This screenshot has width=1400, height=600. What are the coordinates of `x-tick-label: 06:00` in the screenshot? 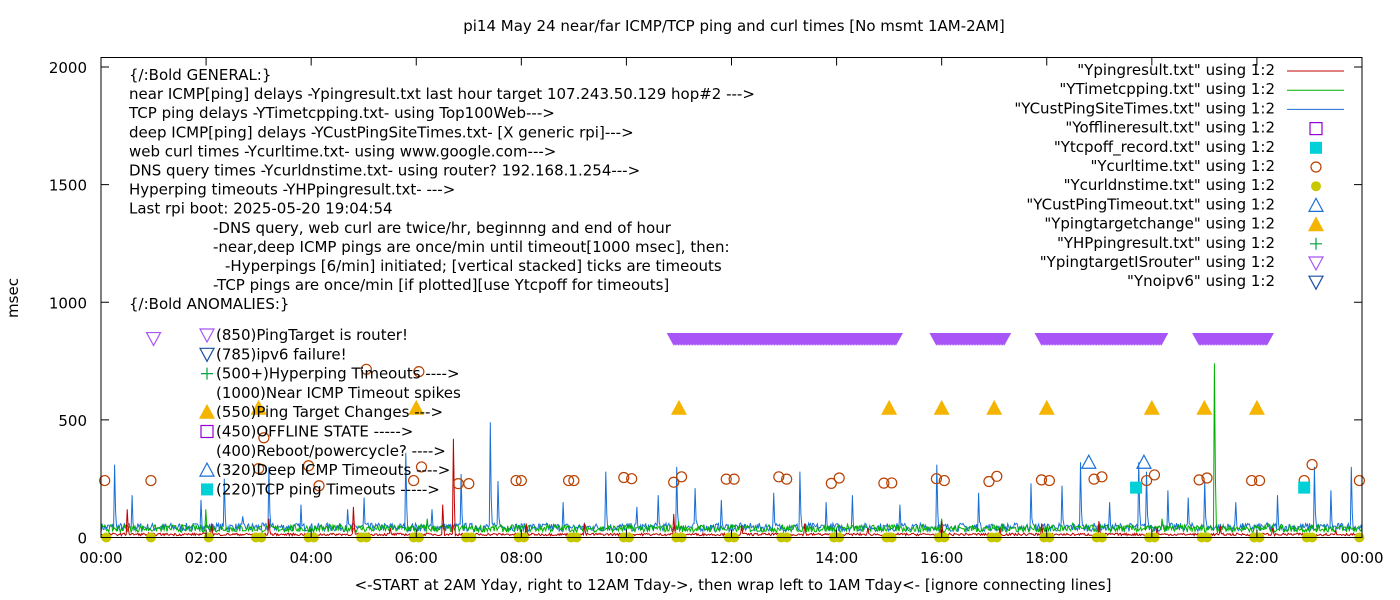 It's located at (416, 558).